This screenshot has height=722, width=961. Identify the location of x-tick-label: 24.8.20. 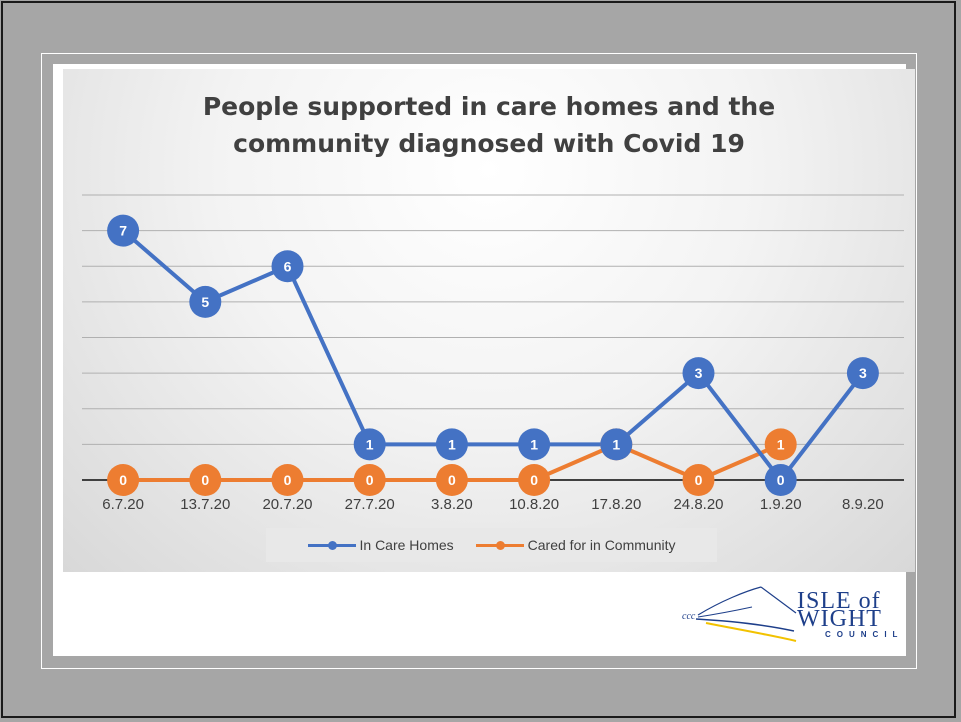
(698, 504).